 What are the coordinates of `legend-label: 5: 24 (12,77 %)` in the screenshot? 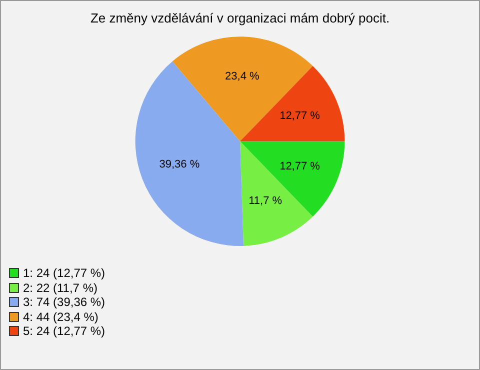 It's located at (64, 331).